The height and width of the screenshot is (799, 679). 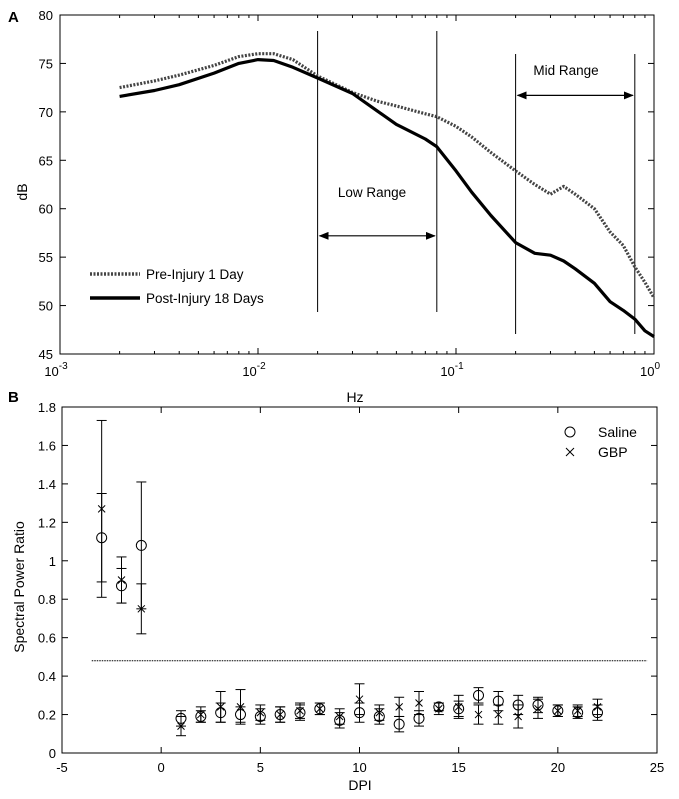 What do you see at coordinates (177, 286) in the screenshot?
I see `panel-a-legend: Pre-Injury 1 Day Post-Injury 18 Days` at bounding box center [177, 286].